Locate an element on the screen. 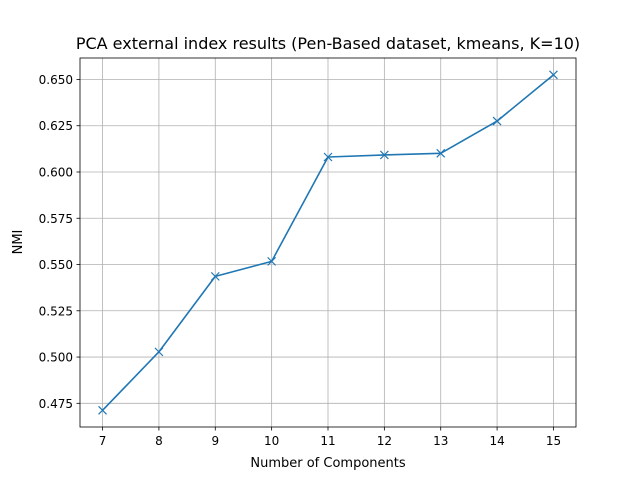 Image resolution: width=640 pixels, height=484 pixels. x-tick-label: 9 is located at coordinates (215, 441).